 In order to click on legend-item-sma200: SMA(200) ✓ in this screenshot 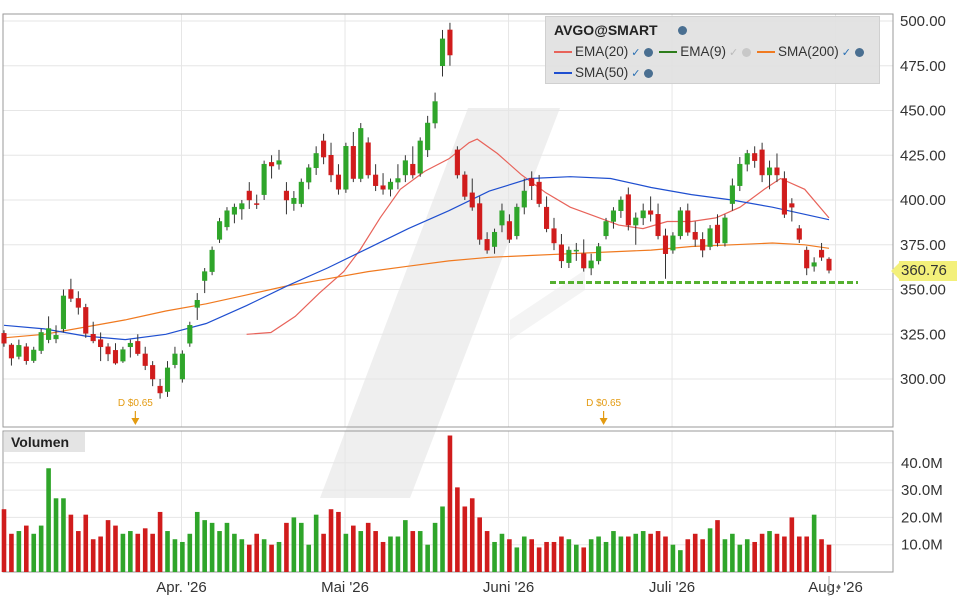, I will do `click(810, 51)`.